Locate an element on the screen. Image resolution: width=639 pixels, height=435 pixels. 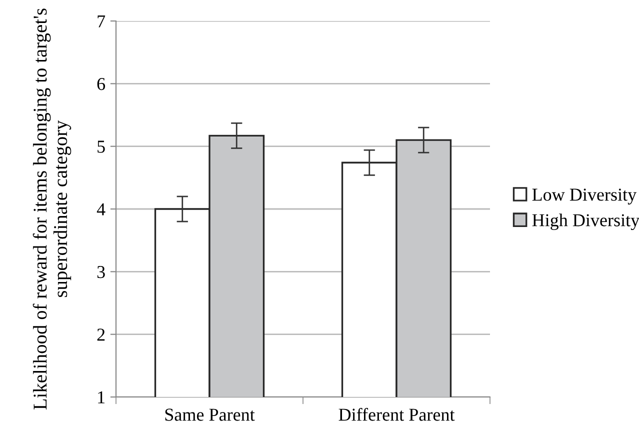
y-tick-label: 1 is located at coordinates (101, 397).